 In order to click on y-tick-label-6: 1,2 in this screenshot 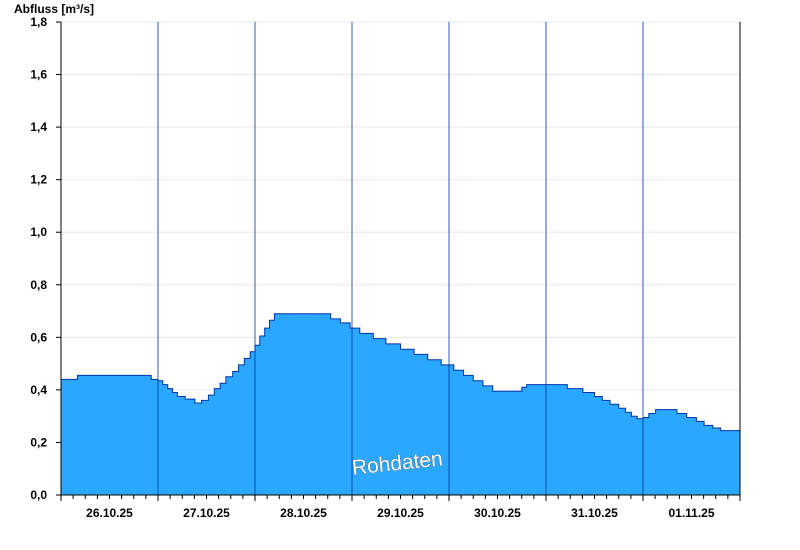, I will do `click(38, 180)`.